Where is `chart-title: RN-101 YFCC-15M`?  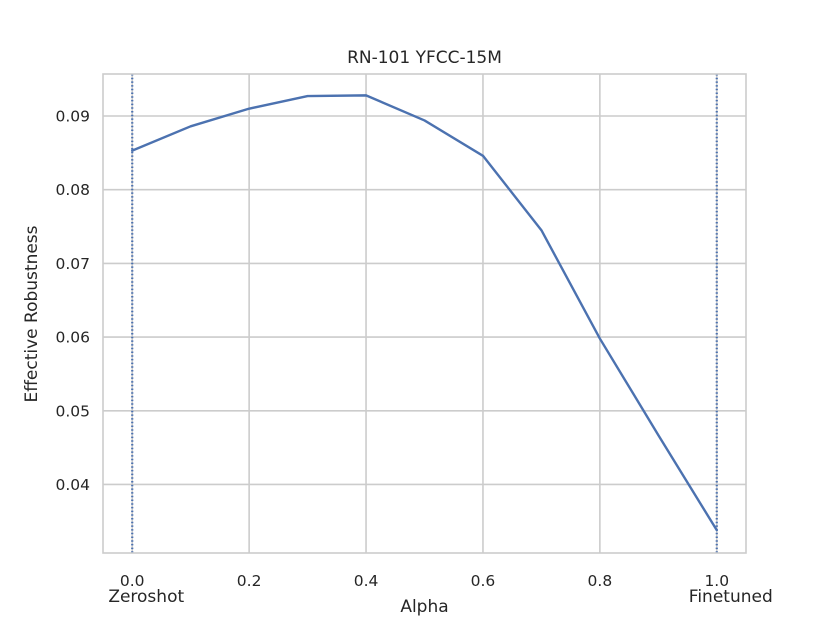
chart-title: RN-101 YFCC-15M is located at coordinates (424, 58).